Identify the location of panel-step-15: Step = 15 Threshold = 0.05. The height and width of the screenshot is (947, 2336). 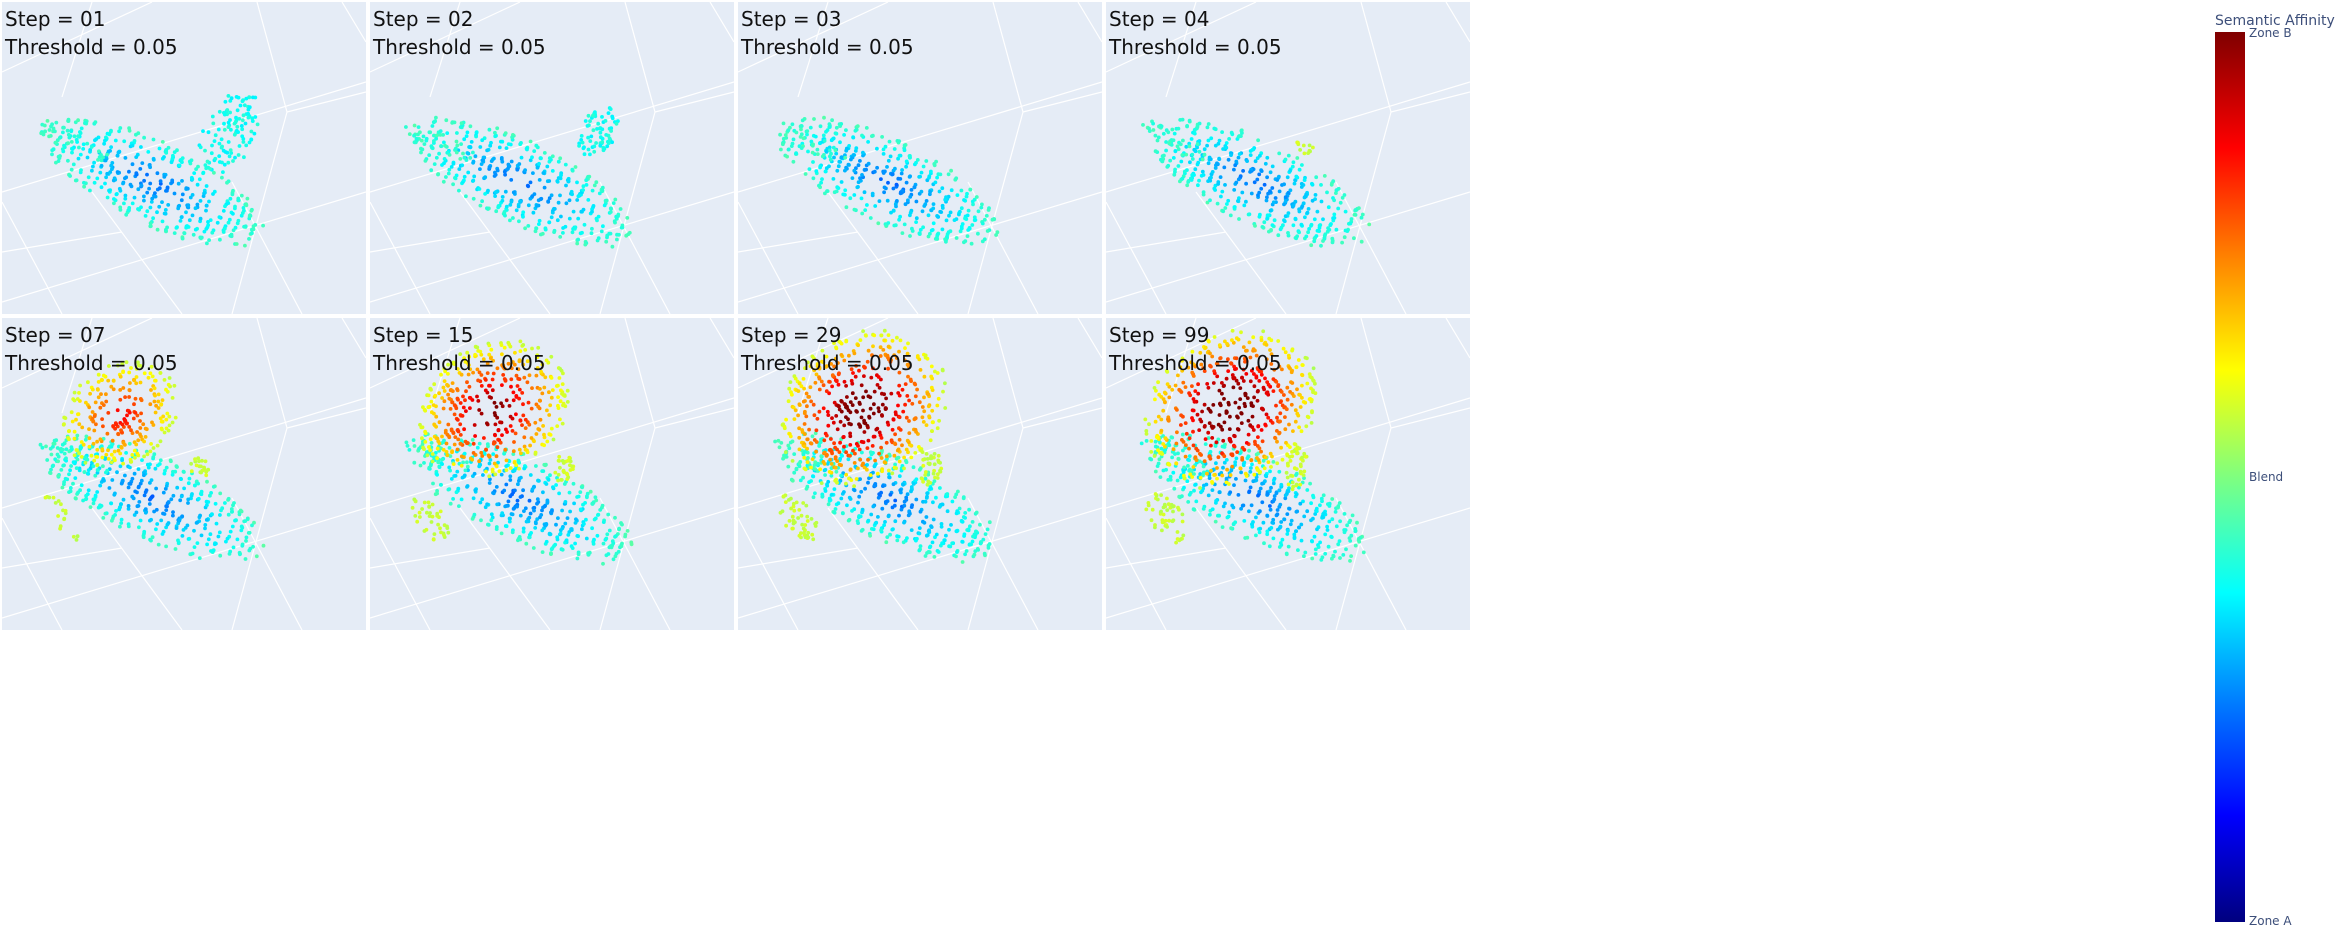
(552, 474).